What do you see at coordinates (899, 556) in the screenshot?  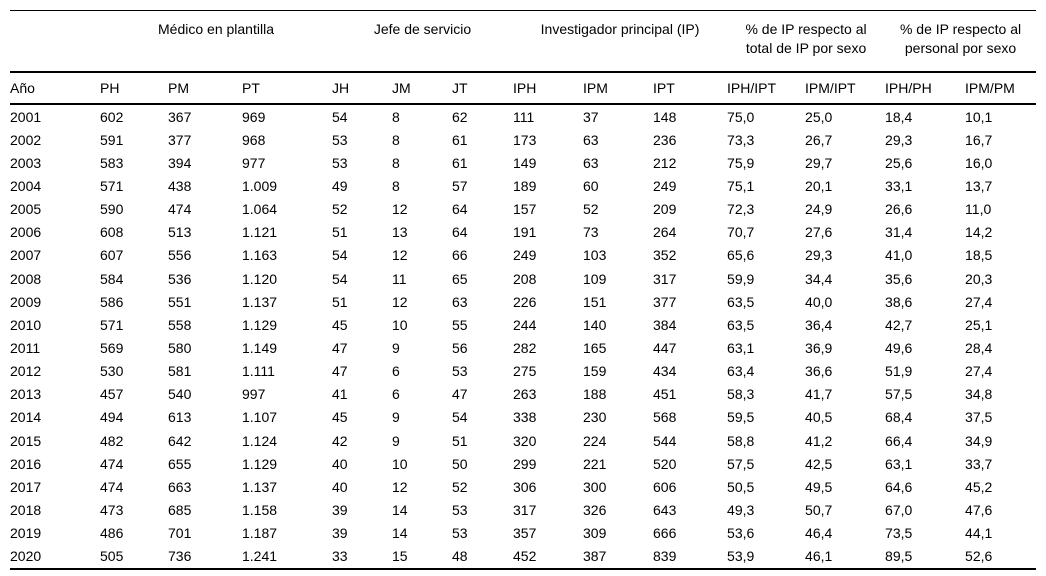 I see `value-cell: 89,5` at bounding box center [899, 556].